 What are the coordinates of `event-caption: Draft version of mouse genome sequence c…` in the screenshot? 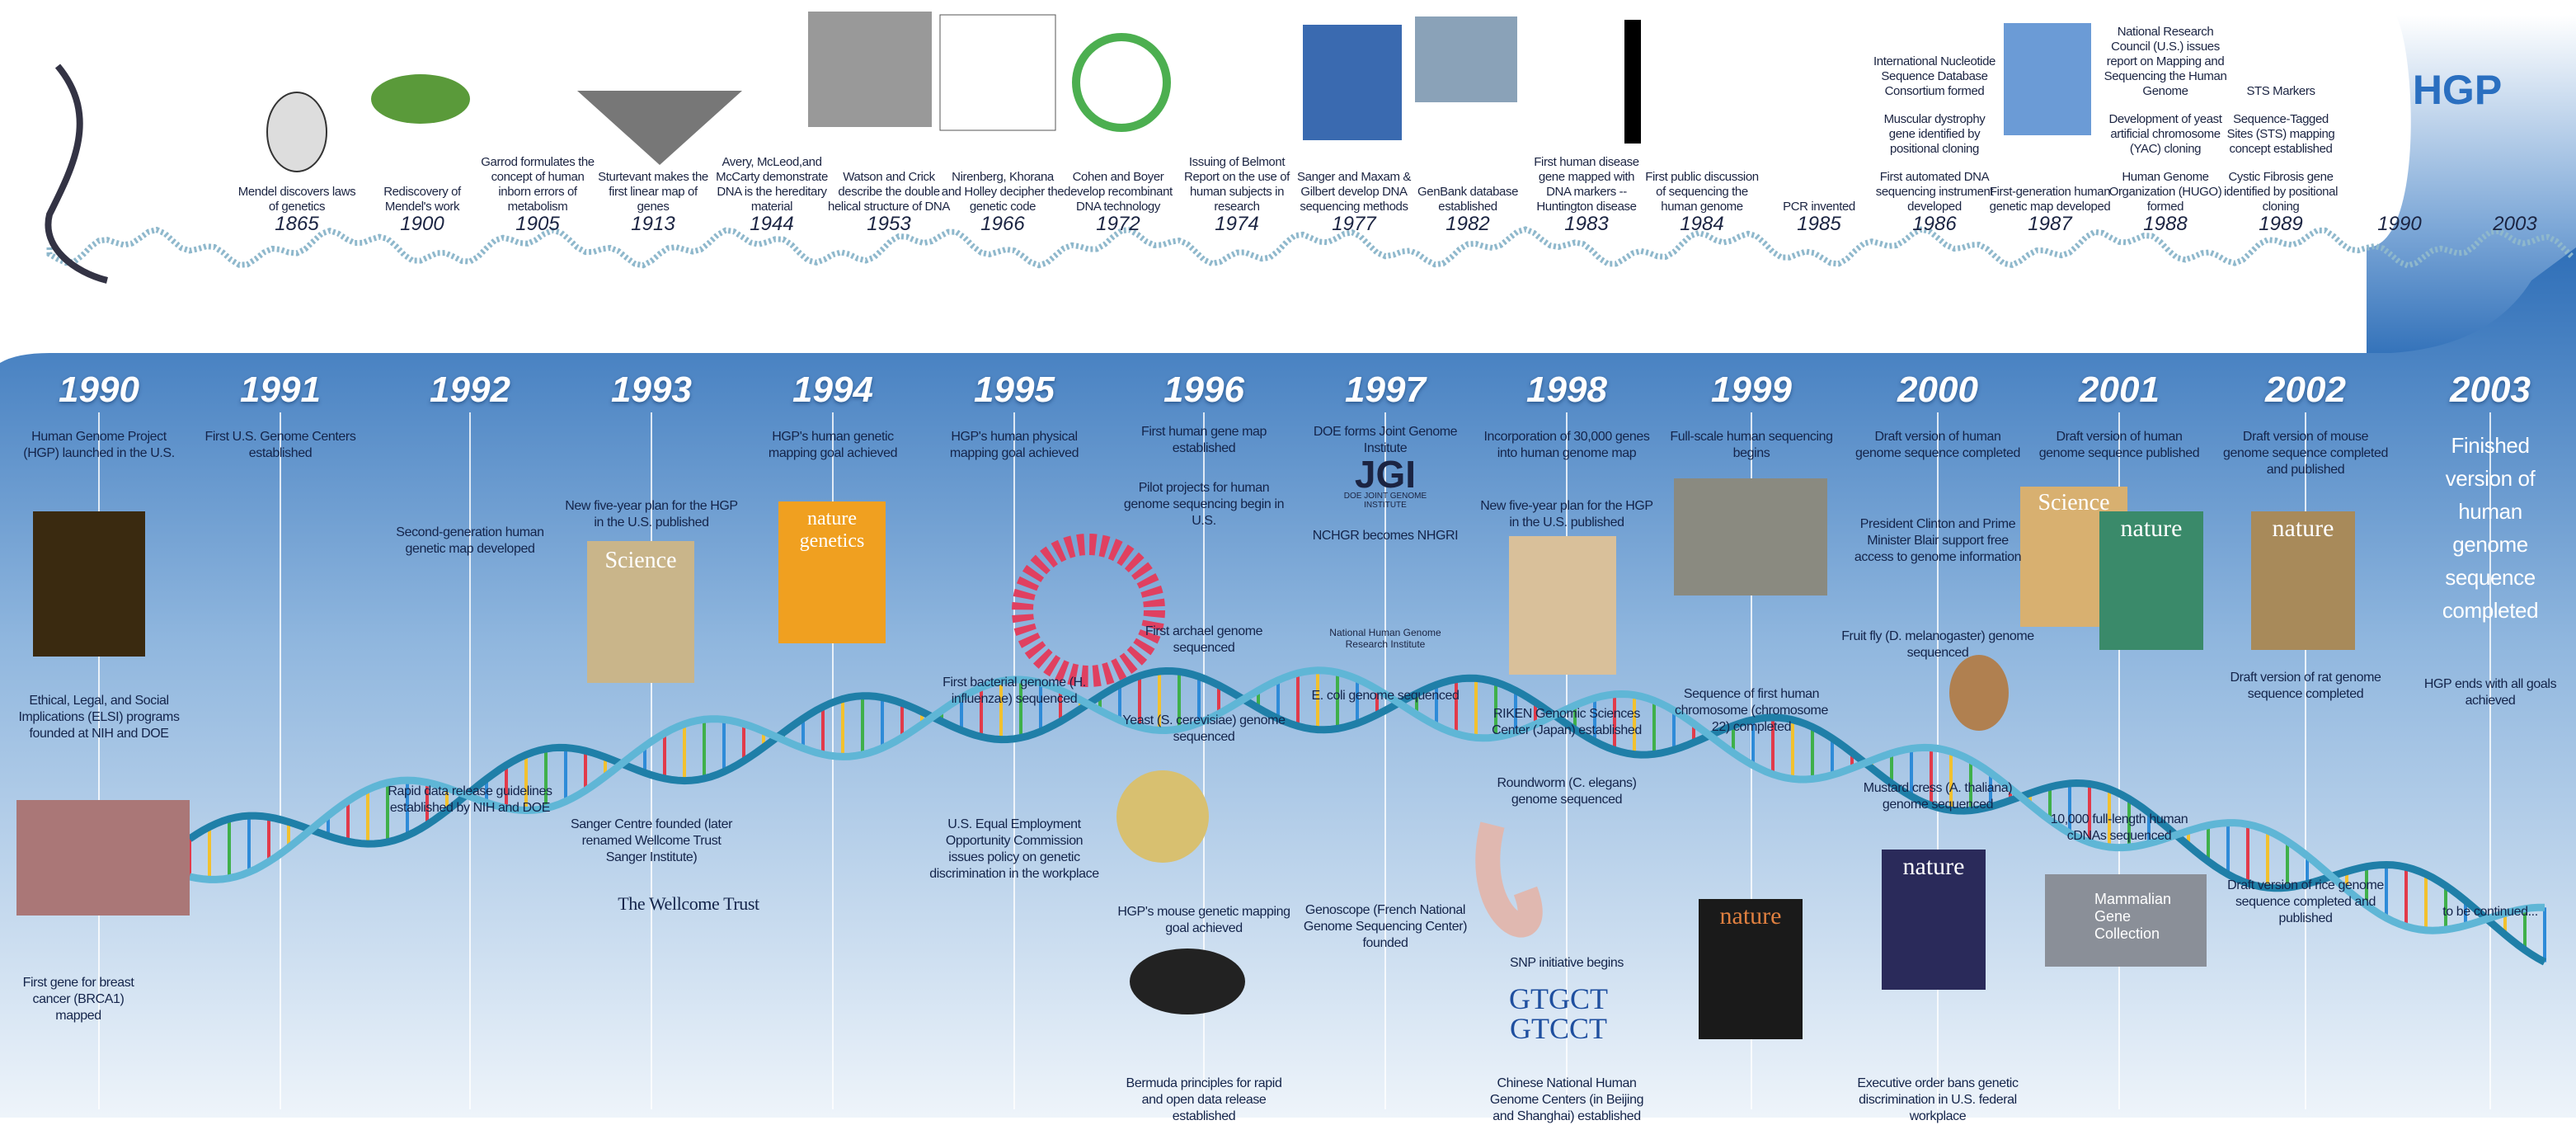 It's located at (2305, 453).